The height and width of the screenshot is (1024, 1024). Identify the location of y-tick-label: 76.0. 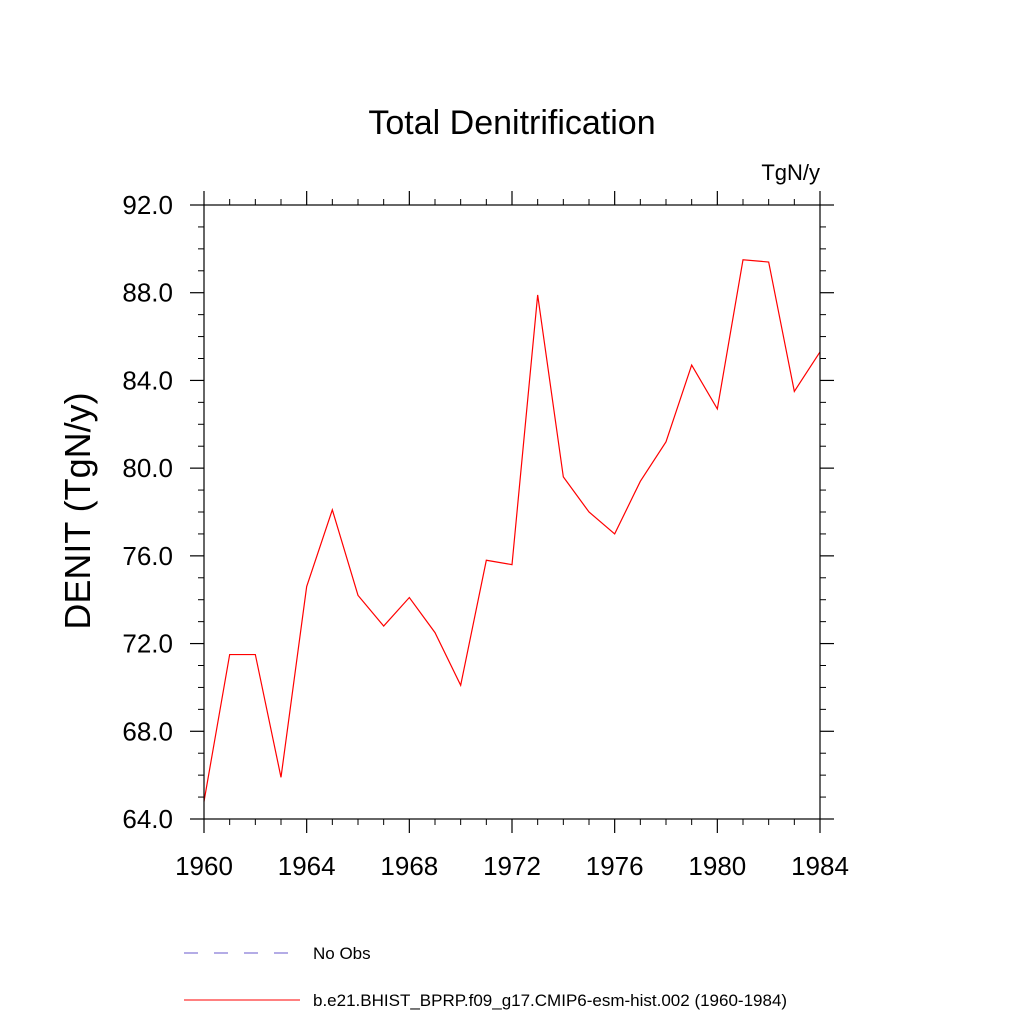
(147, 556).